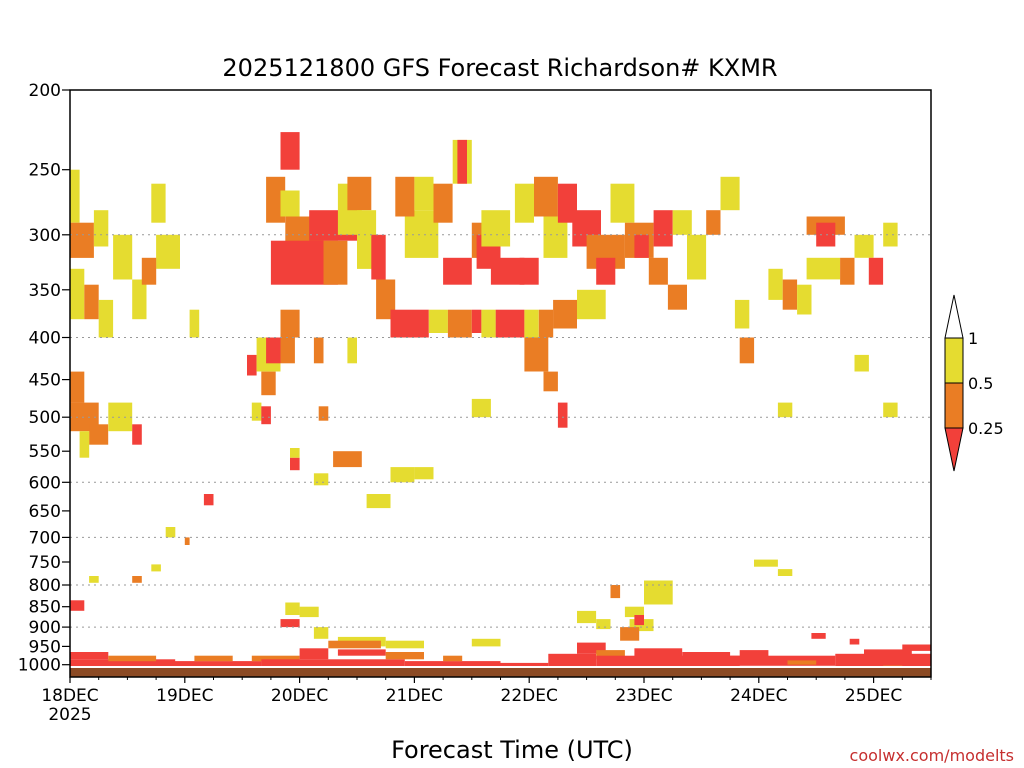  Describe the element at coordinates (45, 563) in the screenshot. I see `y-tick-label-750: 750` at that location.